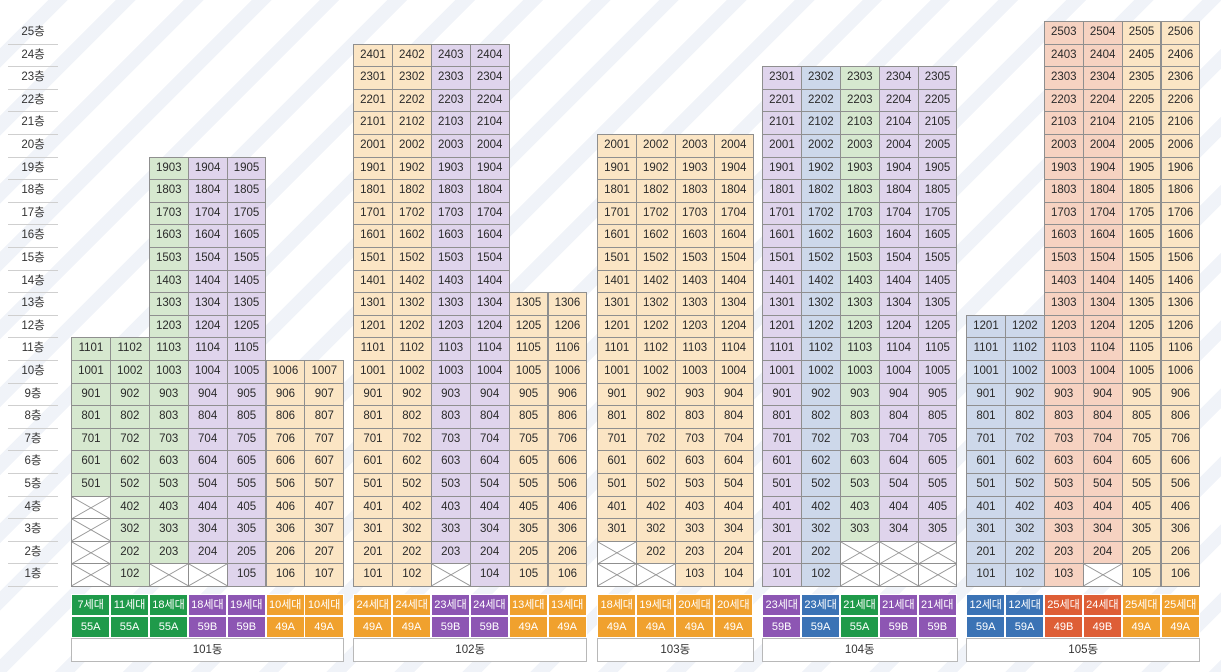 The height and width of the screenshot is (672, 1221). Describe the element at coordinates (655, 146) in the screenshot. I see `unit-cell: 2002` at that location.